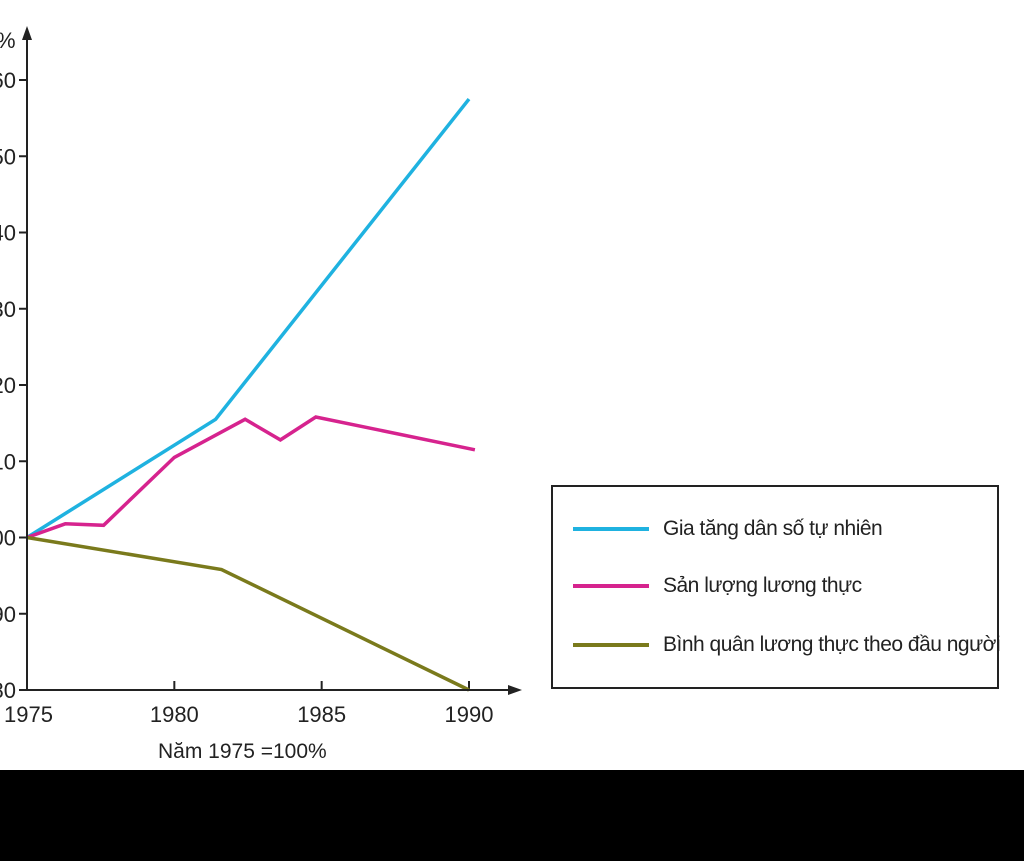 This screenshot has width=1024, height=861. I want to click on x-axis-arrow, so click(515, 690).